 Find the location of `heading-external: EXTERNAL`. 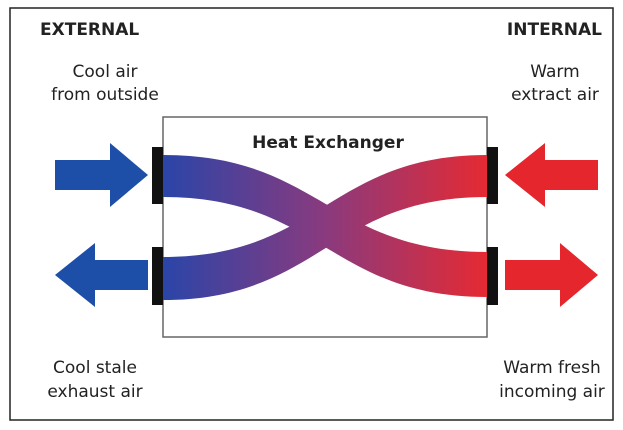

heading-external: EXTERNAL is located at coordinates (89, 30).